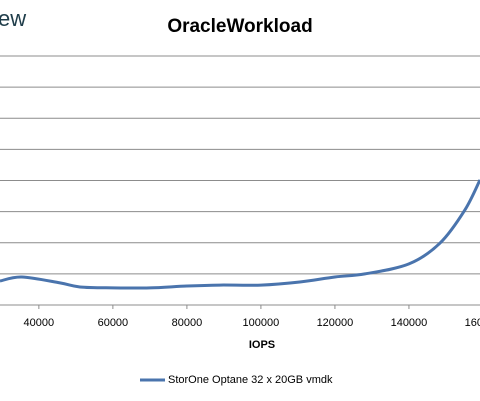 The width and height of the screenshot is (480, 401). What do you see at coordinates (239, 26) in the screenshot?
I see `chart-title: OracleWorkload` at bounding box center [239, 26].